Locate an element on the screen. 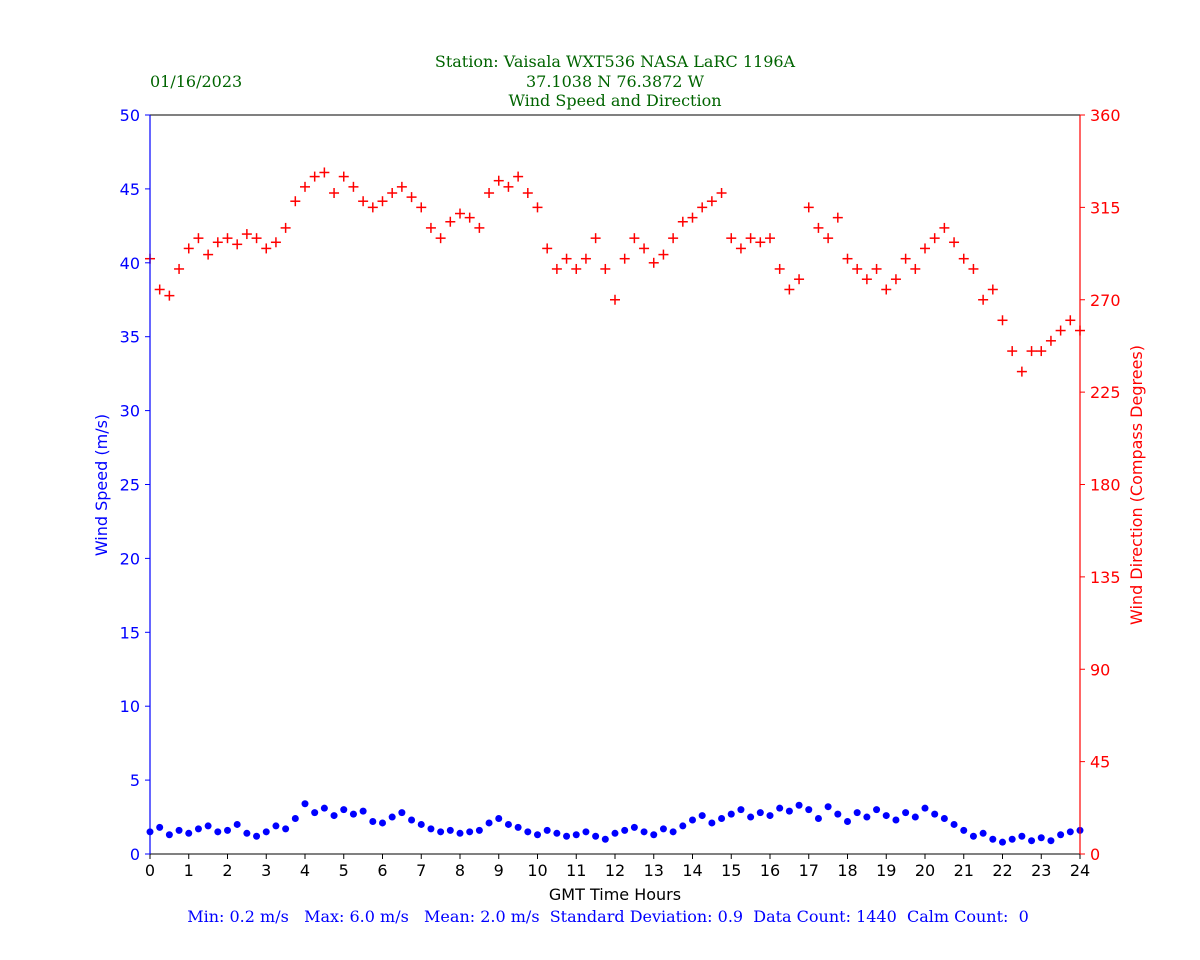  y-right-tick-label: 315 is located at coordinates (1105, 207).